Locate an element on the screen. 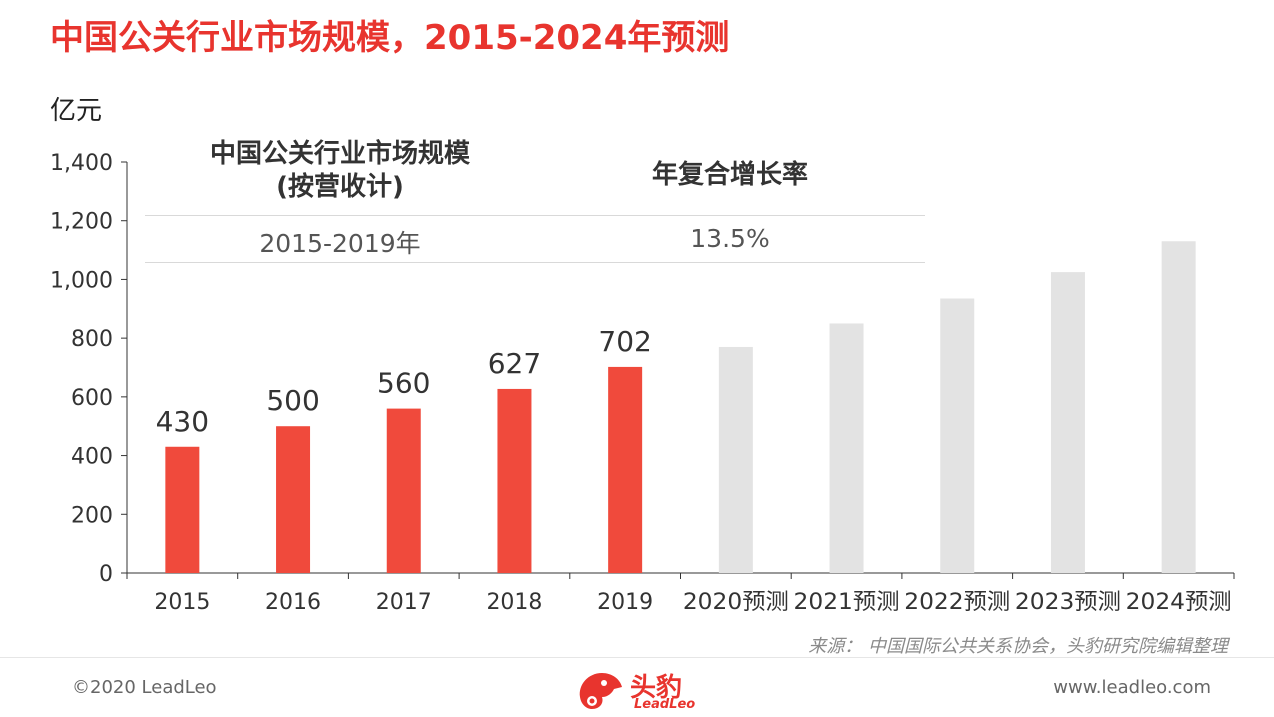 The height and width of the screenshot is (717, 1274). x-tick-label: 2024预测 is located at coordinates (1179, 602).